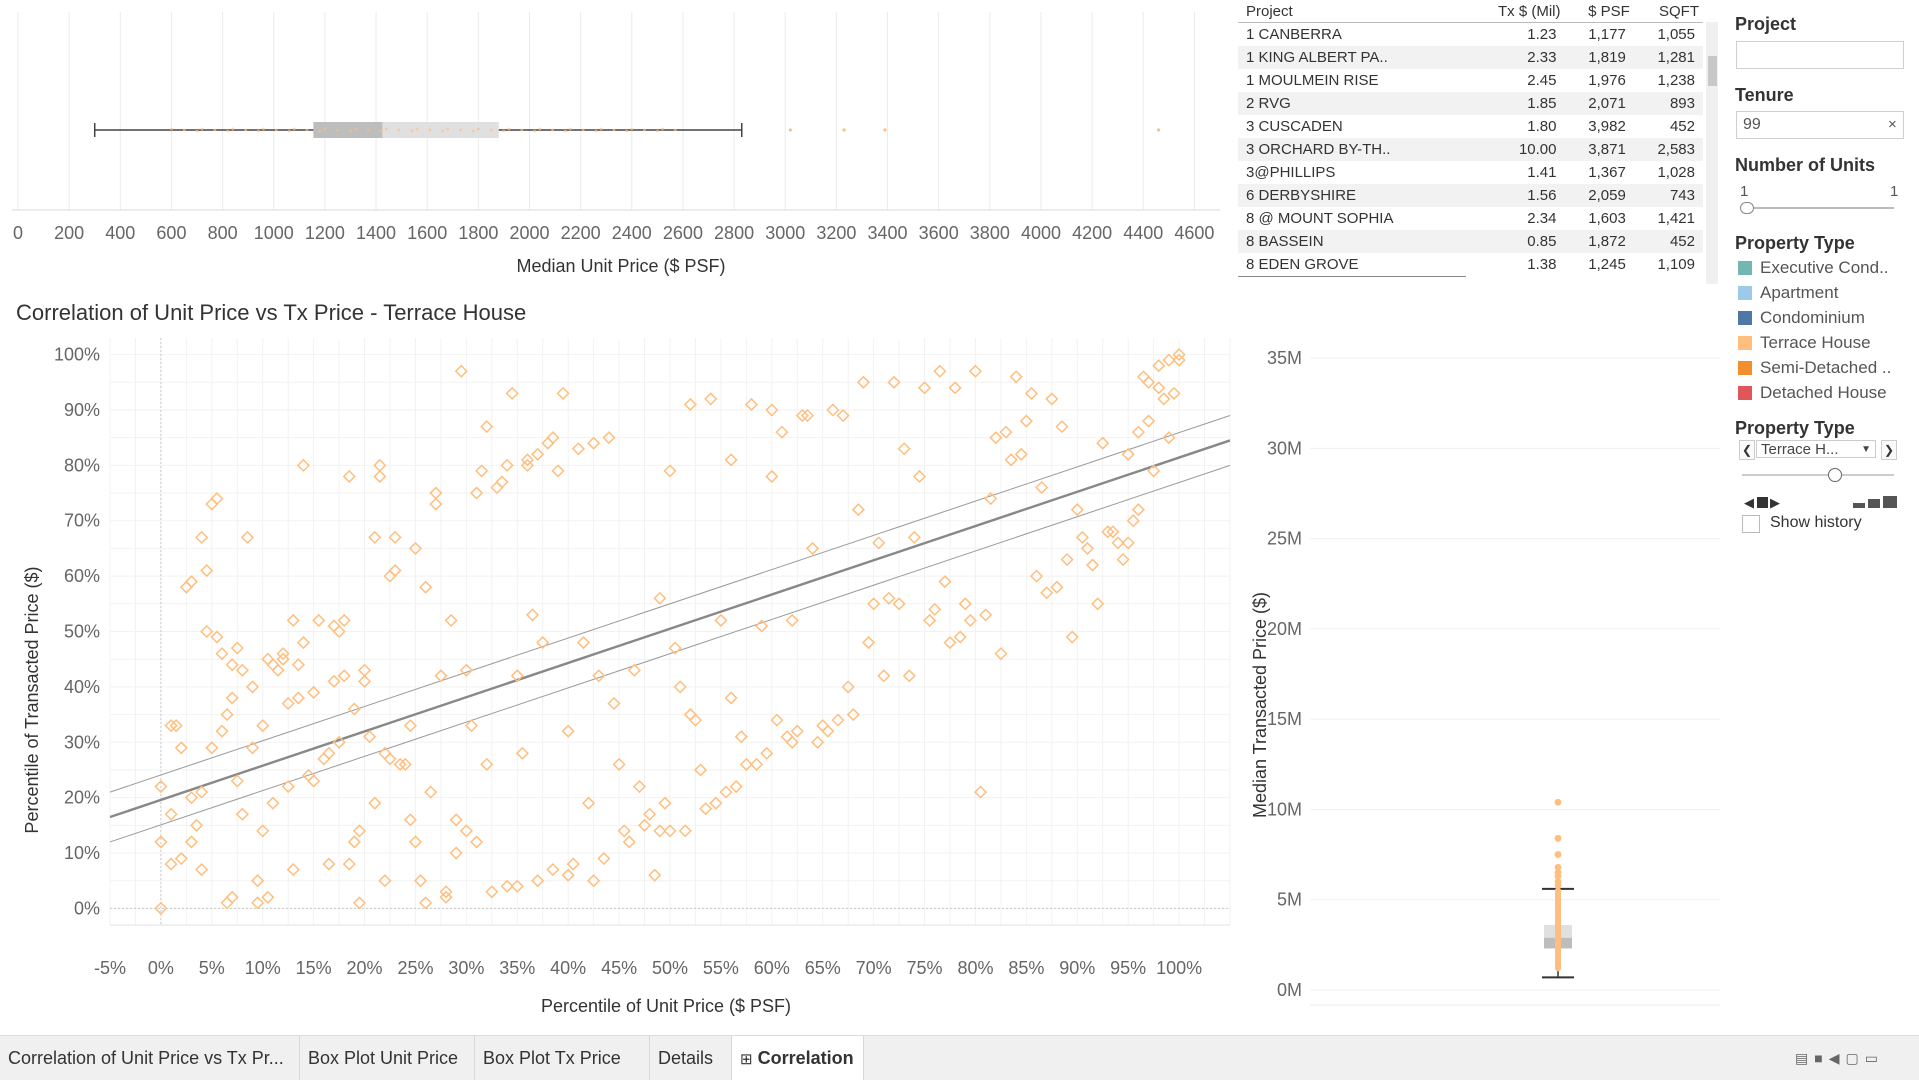  Describe the element at coordinates (1284, 809) in the screenshot. I see `tx-y-tick-label: 10M` at that location.